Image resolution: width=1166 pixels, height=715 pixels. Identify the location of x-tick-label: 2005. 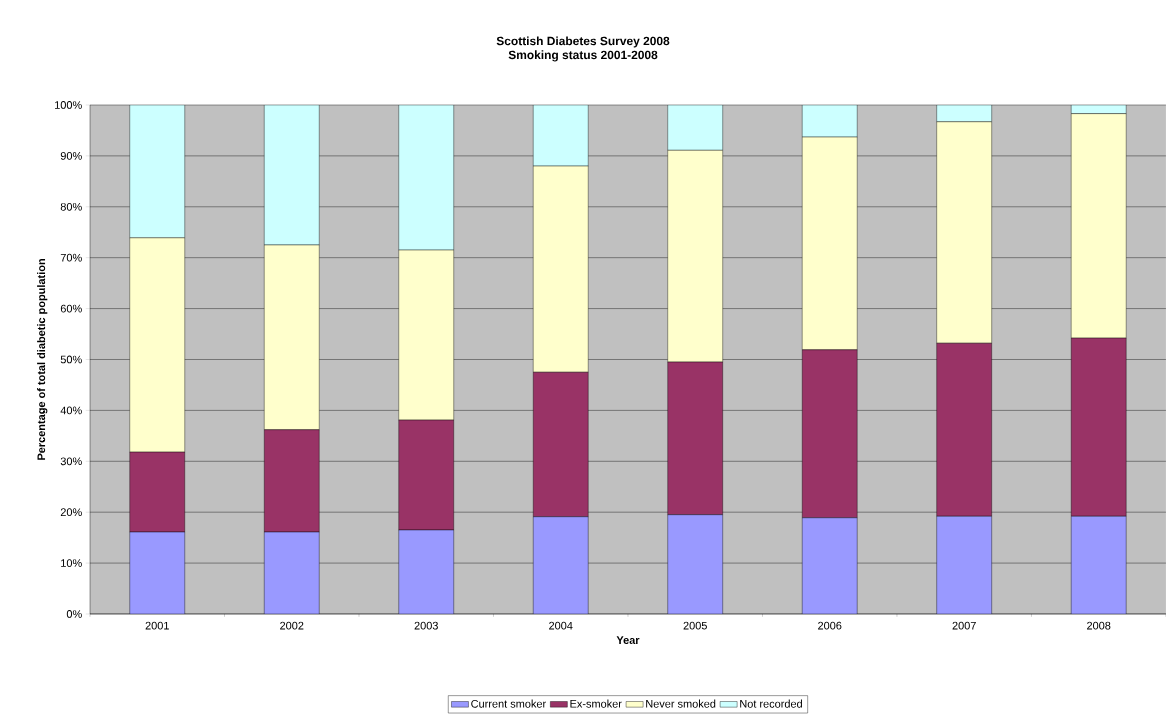
(695, 625).